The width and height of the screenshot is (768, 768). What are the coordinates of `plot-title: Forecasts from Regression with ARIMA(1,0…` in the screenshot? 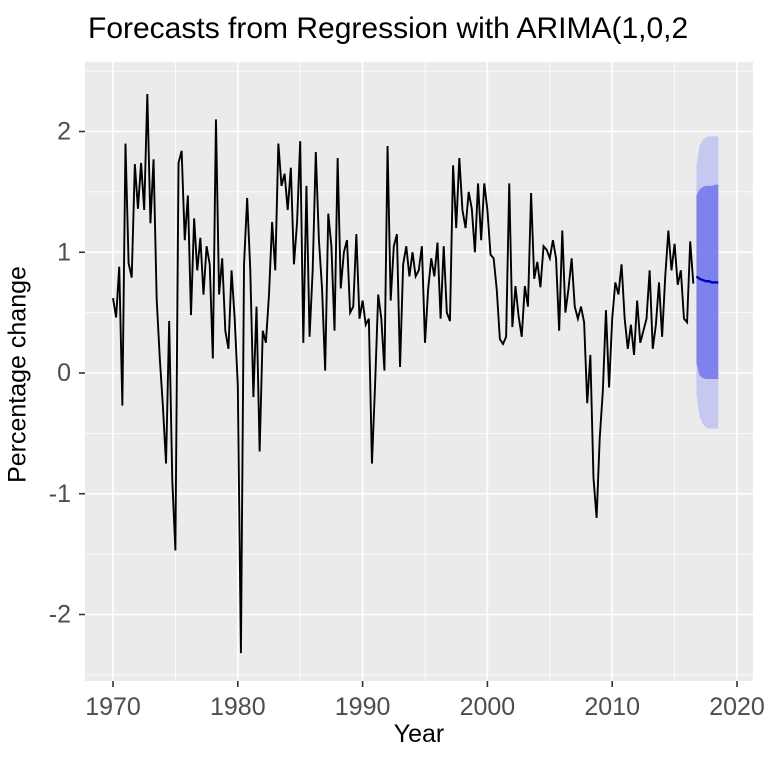 It's located at (388, 28).